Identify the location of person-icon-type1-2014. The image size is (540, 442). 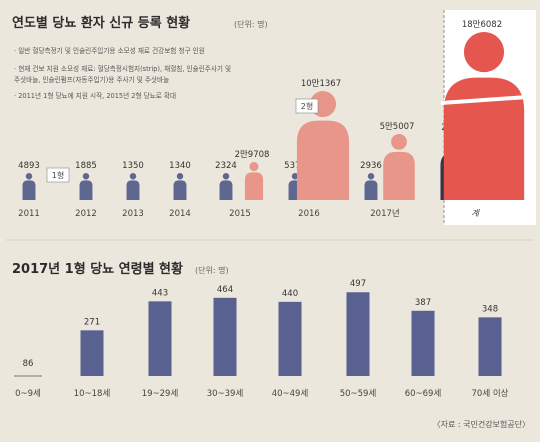
(180, 186).